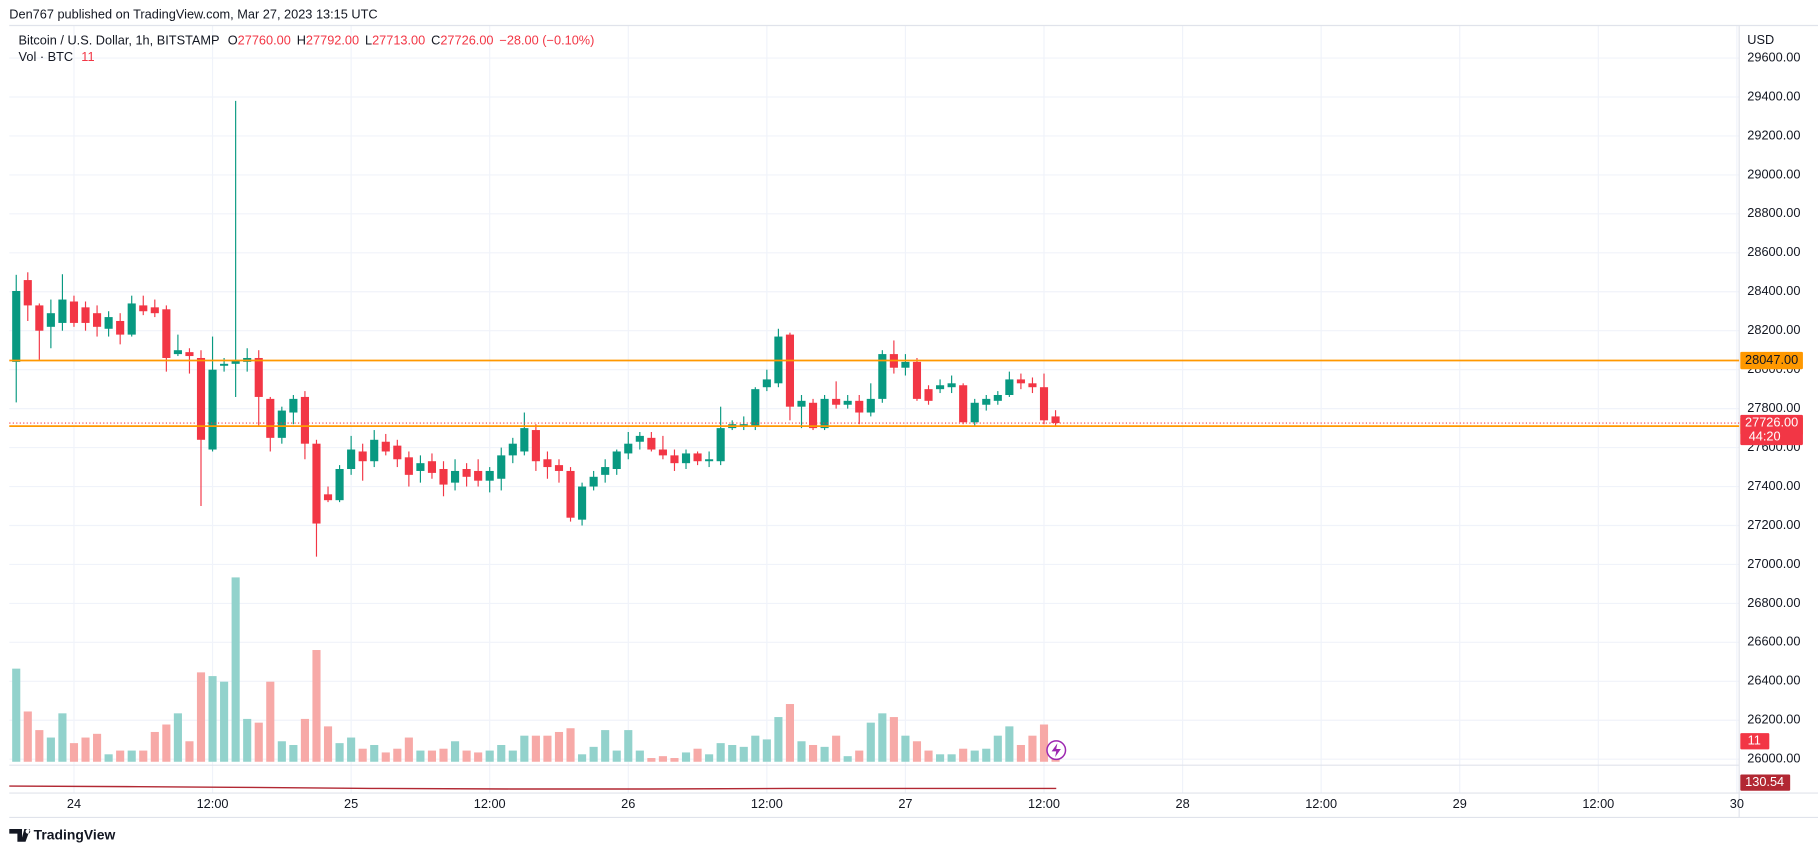 This screenshot has width=1818, height=853. Describe the element at coordinates (1773, 134) in the screenshot. I see `y-tick-label: 29200.00` at that location.